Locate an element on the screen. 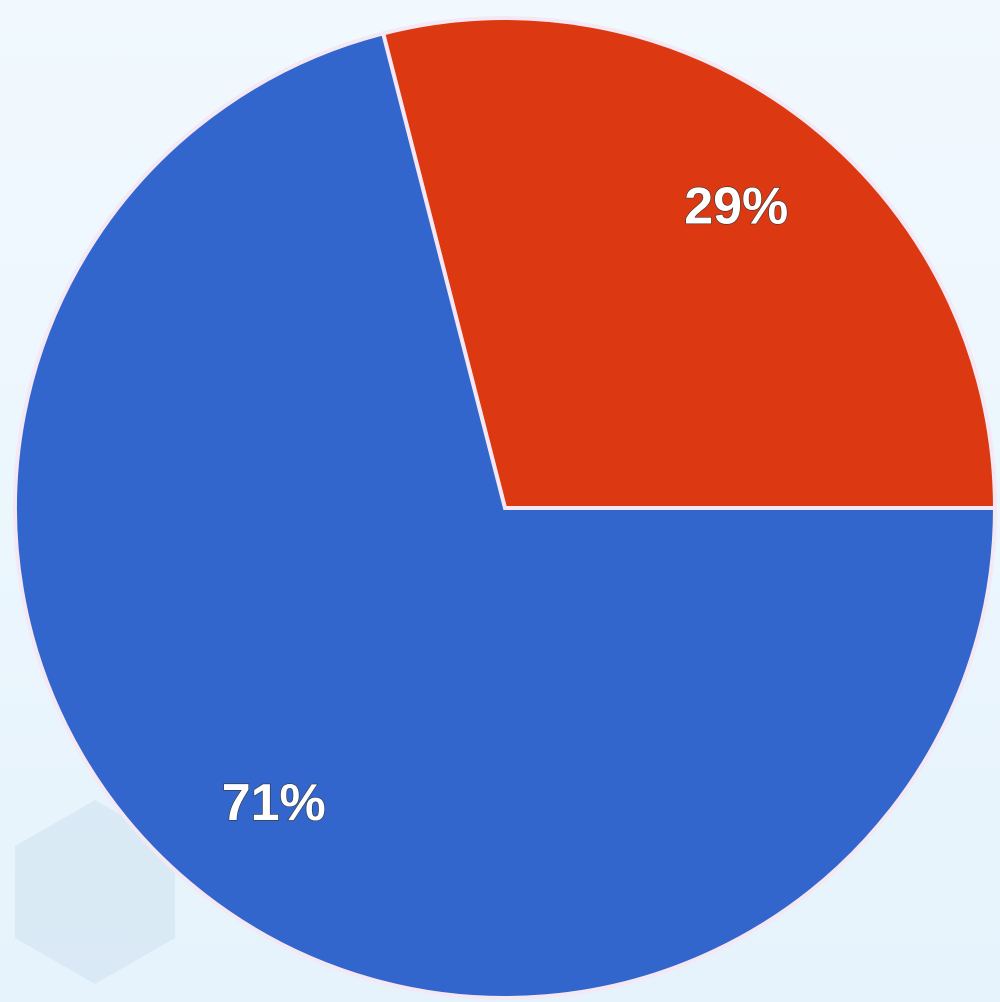 Image resolution: width=1000 pixels, height=1002 pixels. slice-label: 71% is located at coordinates (274, 803).